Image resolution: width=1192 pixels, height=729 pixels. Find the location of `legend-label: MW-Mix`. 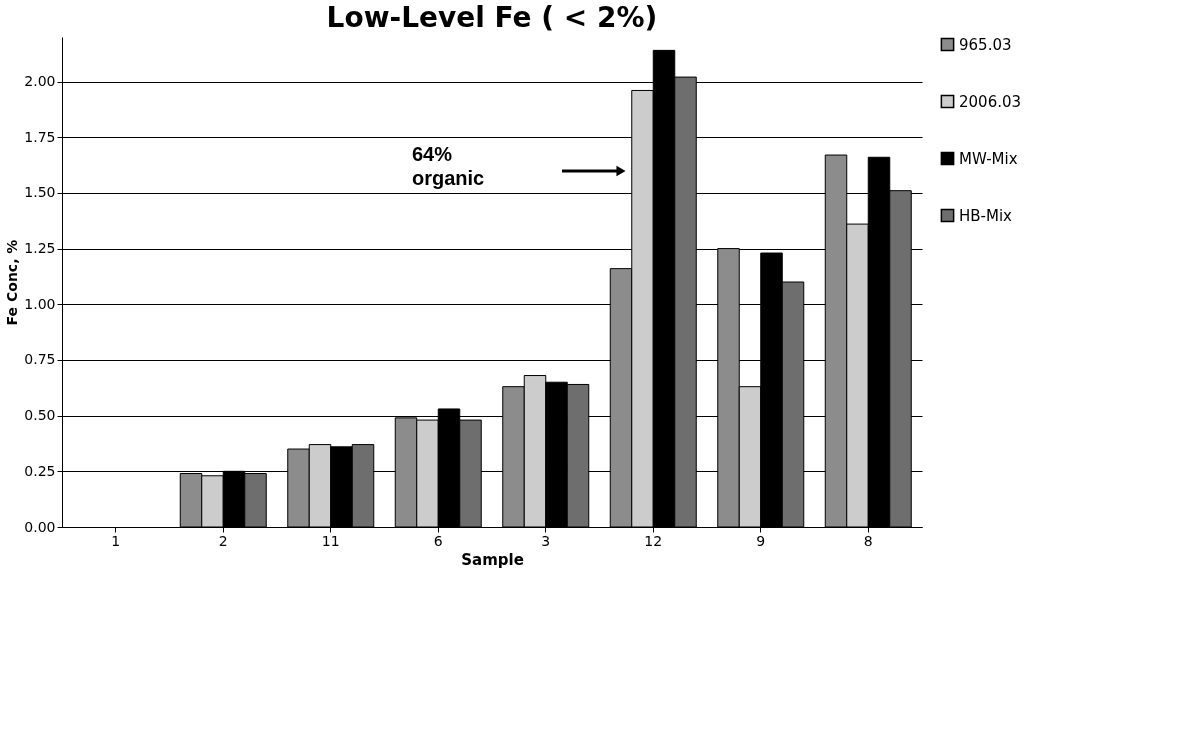

legend-label: MW-Mix is located at coordinates (988, 158).